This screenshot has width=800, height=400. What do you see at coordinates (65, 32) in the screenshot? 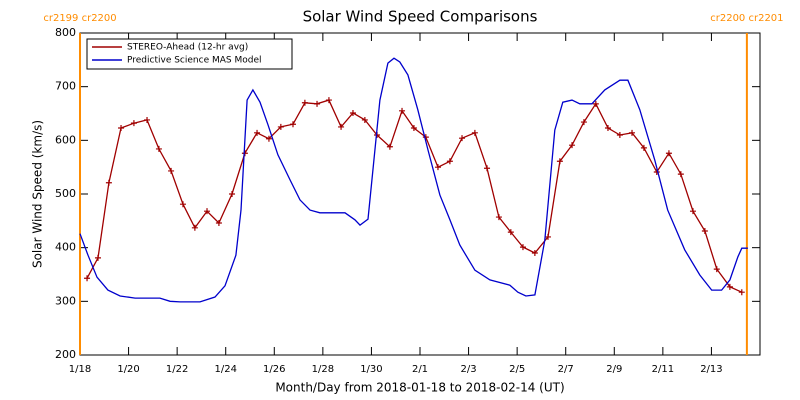
I see `y-tick-label: 800` at bounding box center [65, 32].